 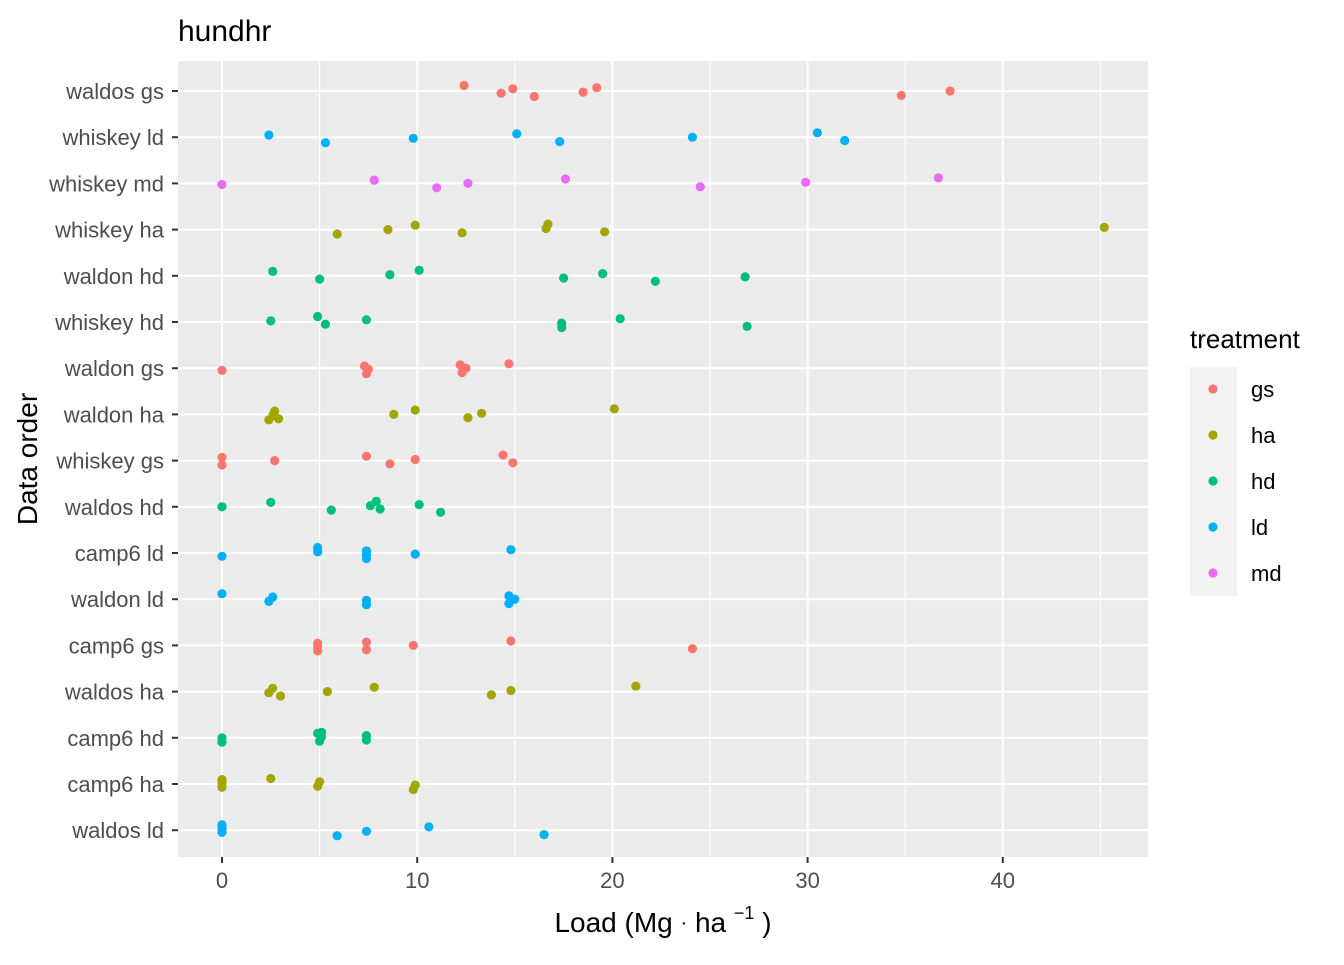 What do you see at coordinates (114, 414) in the screenshot?
I see `y-tick-label: waldon ha` at bounding box center [114, 414].